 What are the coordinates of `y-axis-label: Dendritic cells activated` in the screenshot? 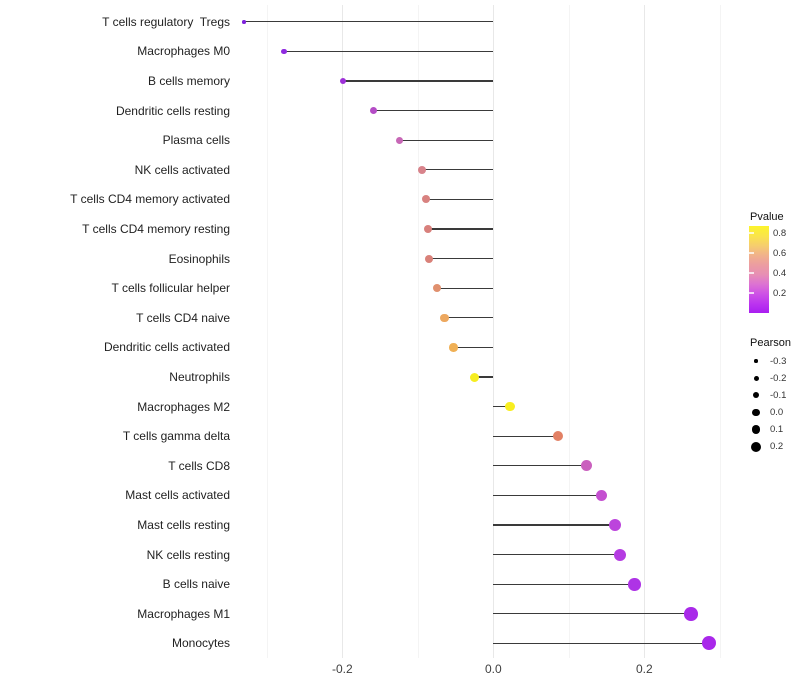 It's located at (166, 347).